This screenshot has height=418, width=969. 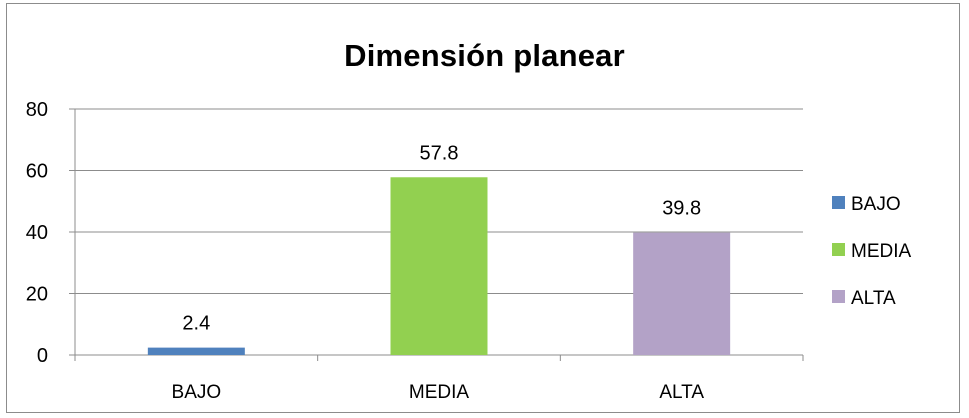 I want to click on x-tick-label: MEDIA, so click(x=439, y=392).